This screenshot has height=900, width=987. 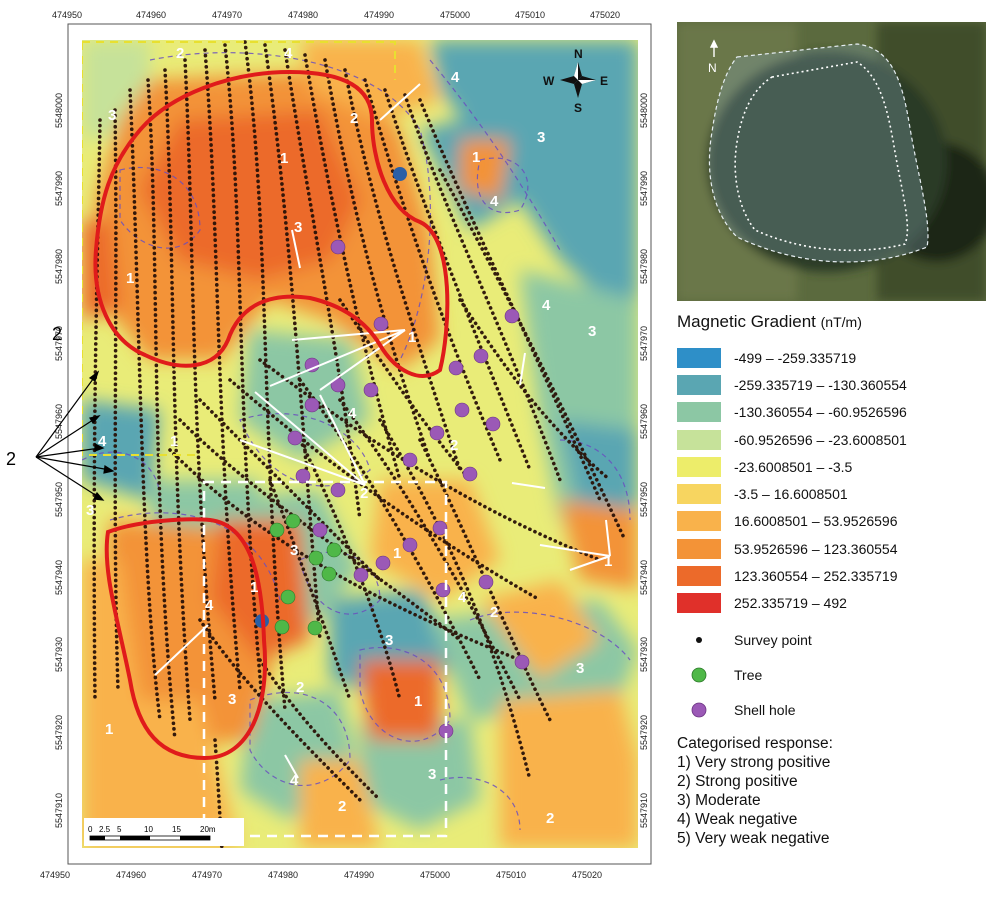 What do you see at coordinates (829, 521) in the screenshot?
I see `legend-class: 16.6008501 – 53.9526596` at bounding box center [829, 521].